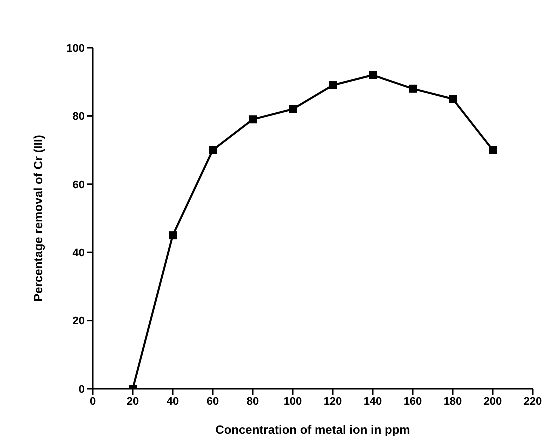 The height and width of the screenshot is (444, 558). I want to click on y-tick-label: 40, so click(78, 254).